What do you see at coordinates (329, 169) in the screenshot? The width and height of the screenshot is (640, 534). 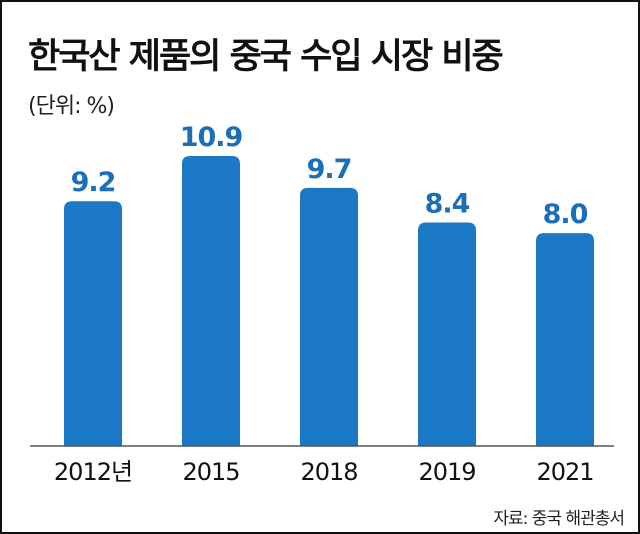 I see `value-label-2: 9.7` at bounding box center [329, 169].